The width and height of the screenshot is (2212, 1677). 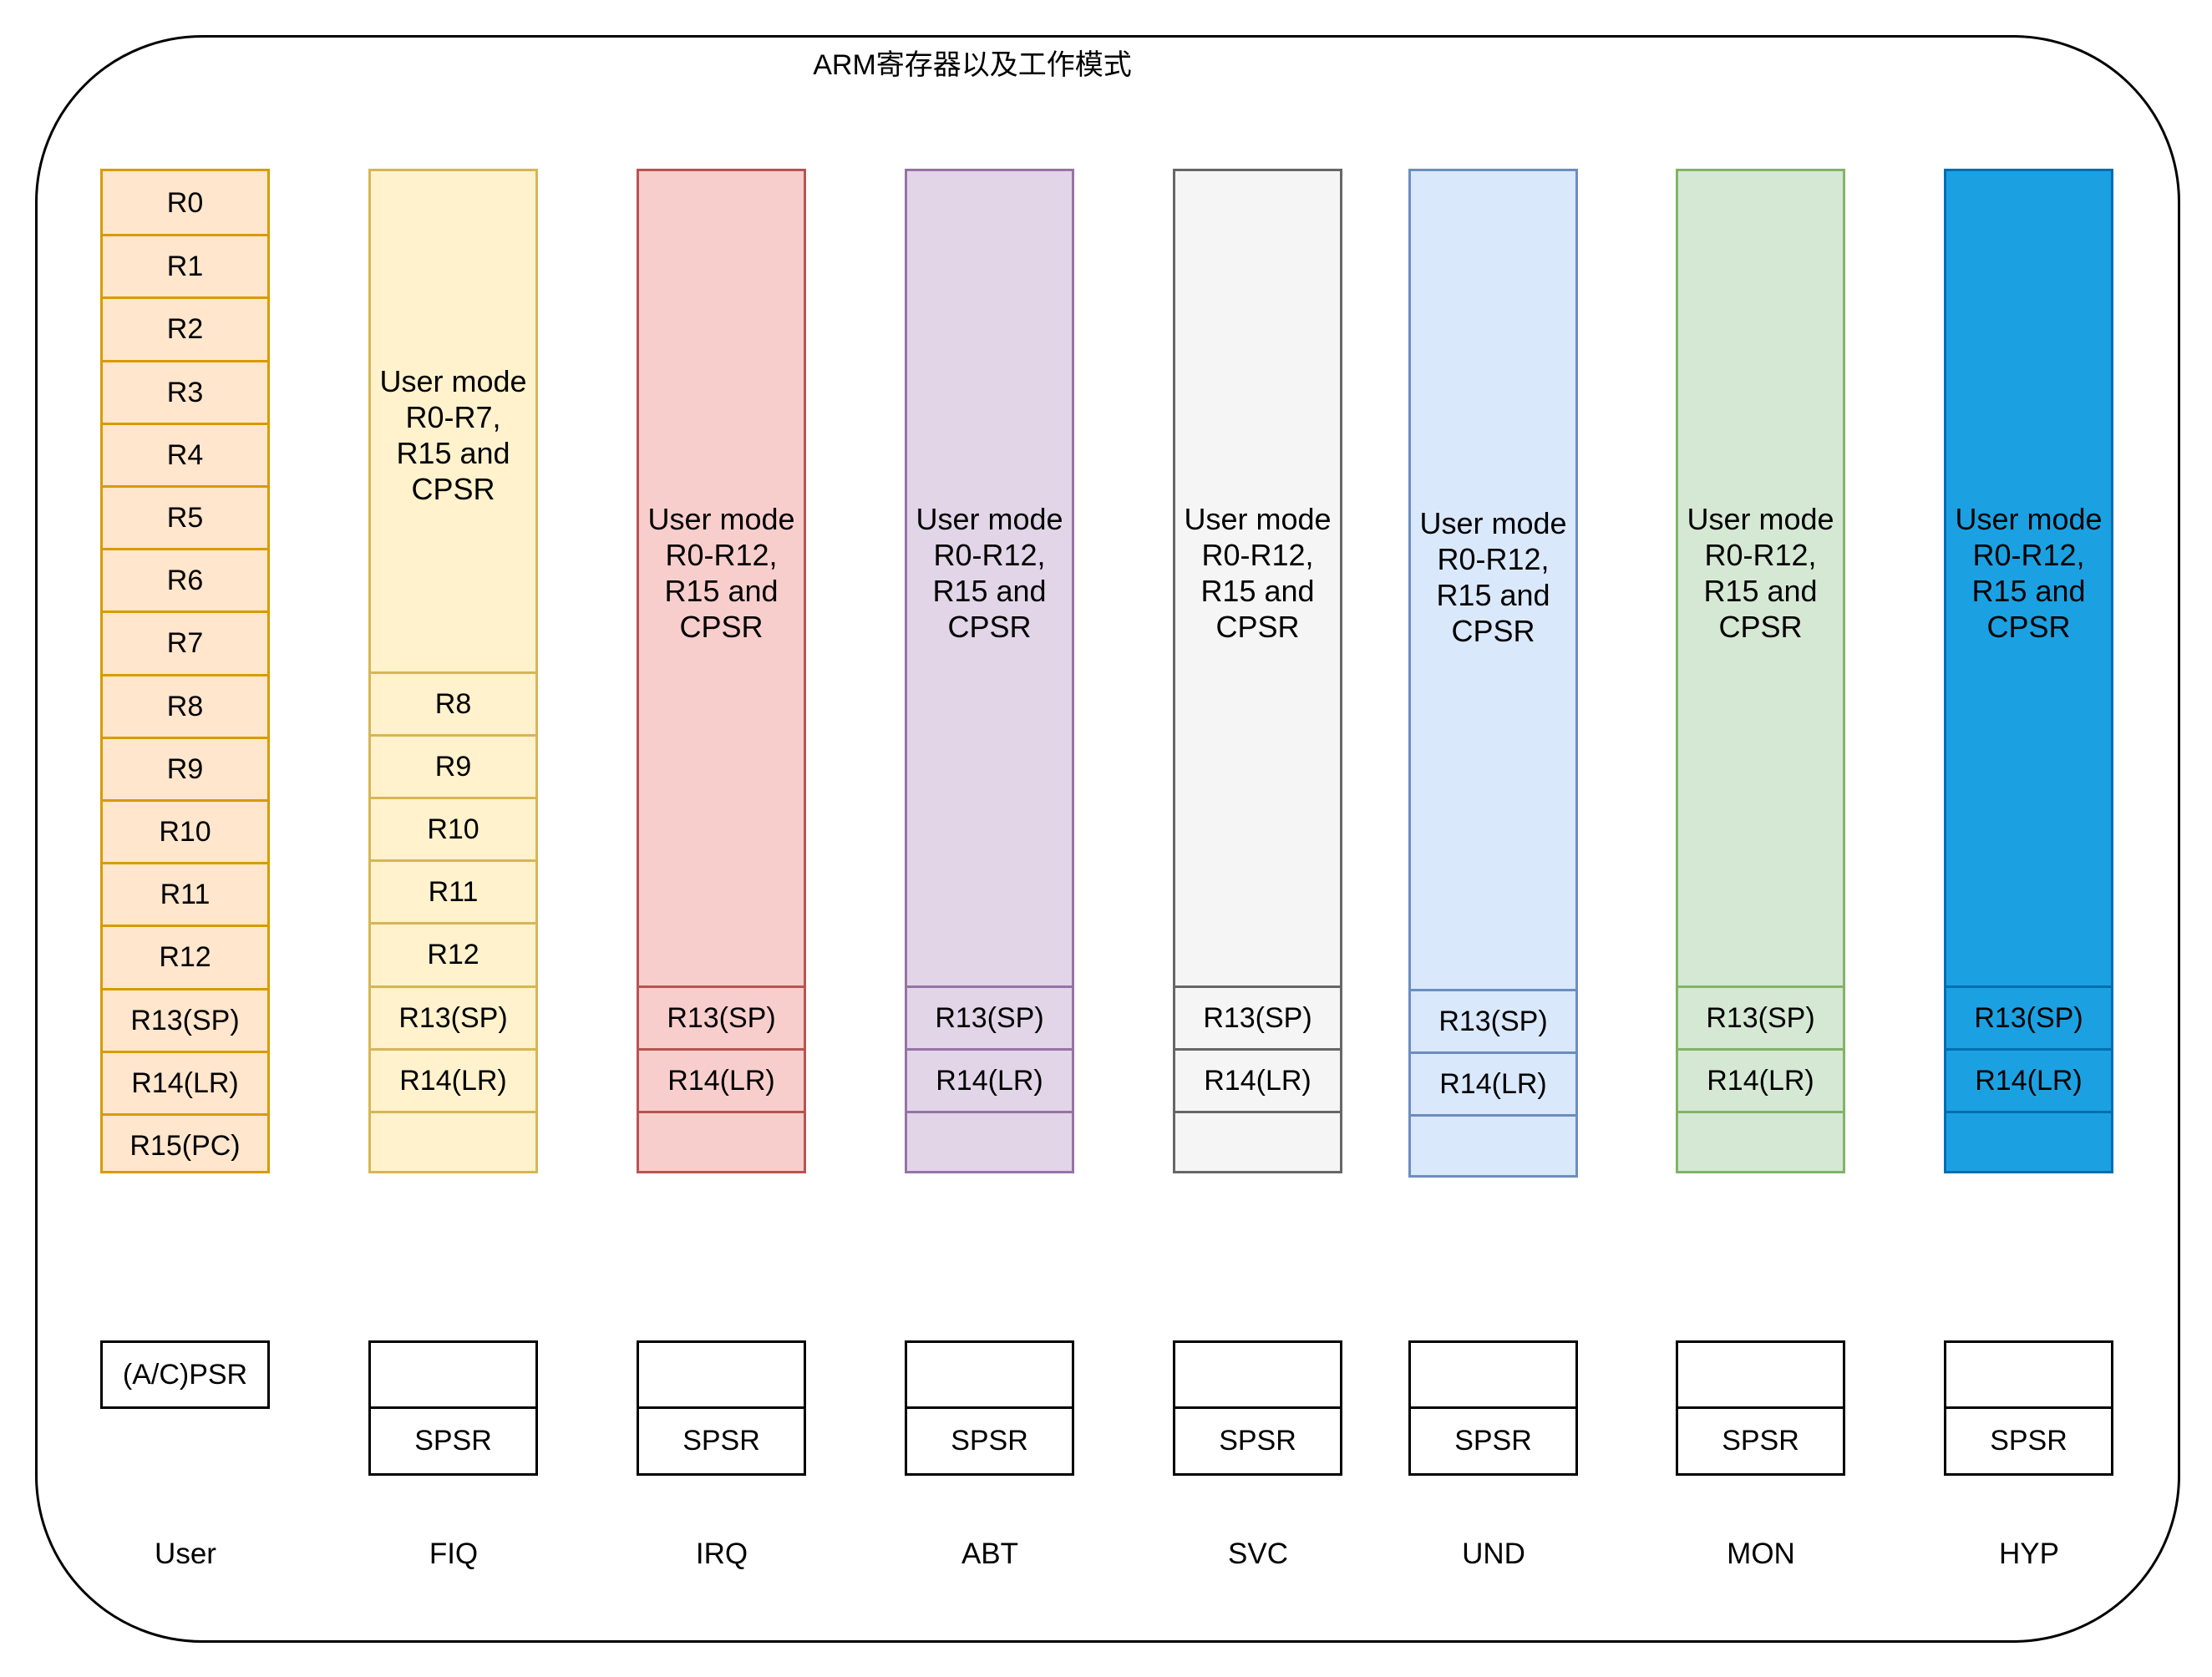 What do you see at coordinates (185, 1554) in the screenshot?
I see `mode-label: User` at bounding box center [185, 1554].